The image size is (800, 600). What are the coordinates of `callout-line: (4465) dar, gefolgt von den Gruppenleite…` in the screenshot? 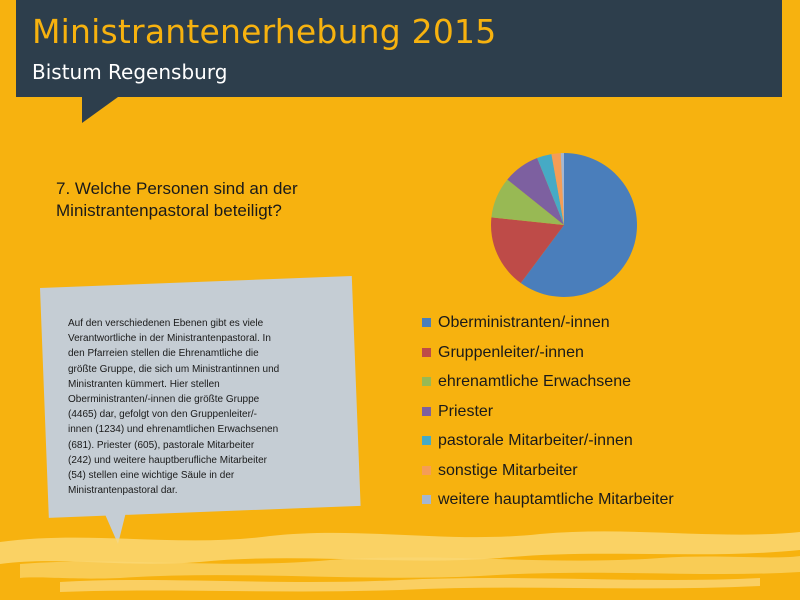 It's located at (163, 415).